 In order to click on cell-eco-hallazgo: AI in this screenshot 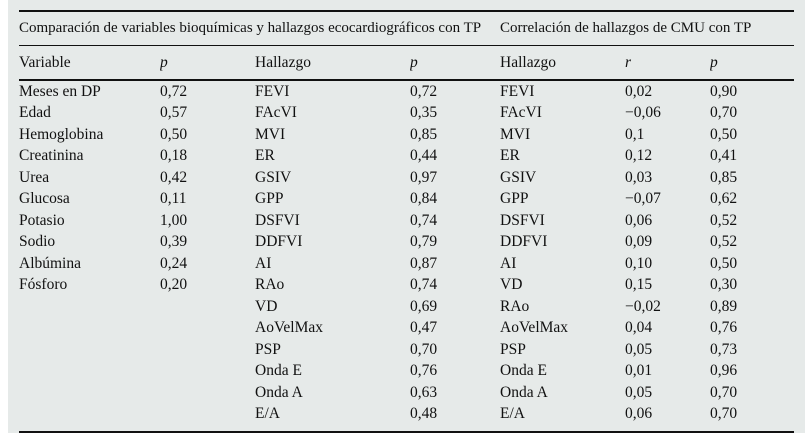, I will do `click(263, 263)`.